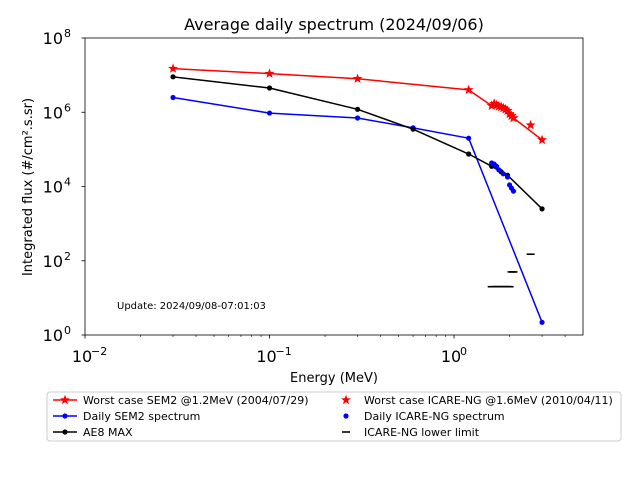  What do you see at coordinates (334, 378) in the screenshot?
I see `x-axis-label: Energy (MeV)` at bounding box center [334, 378].